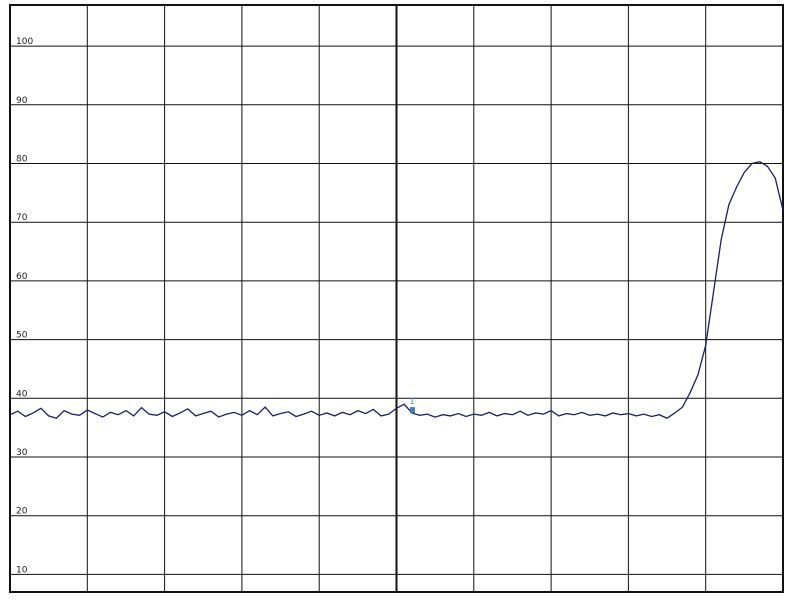 The width and height of the screenshot is (792, 600). I want to click on y-tick-label: 60, so click(22, 277).